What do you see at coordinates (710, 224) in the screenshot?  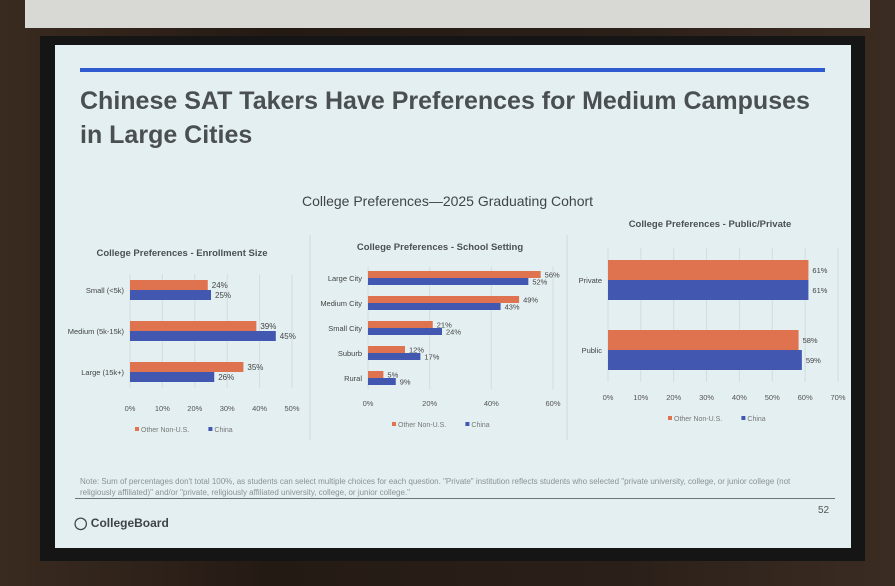 I see `chart-title: College Preferences - Public/Private` at bounding box center [710, 224].